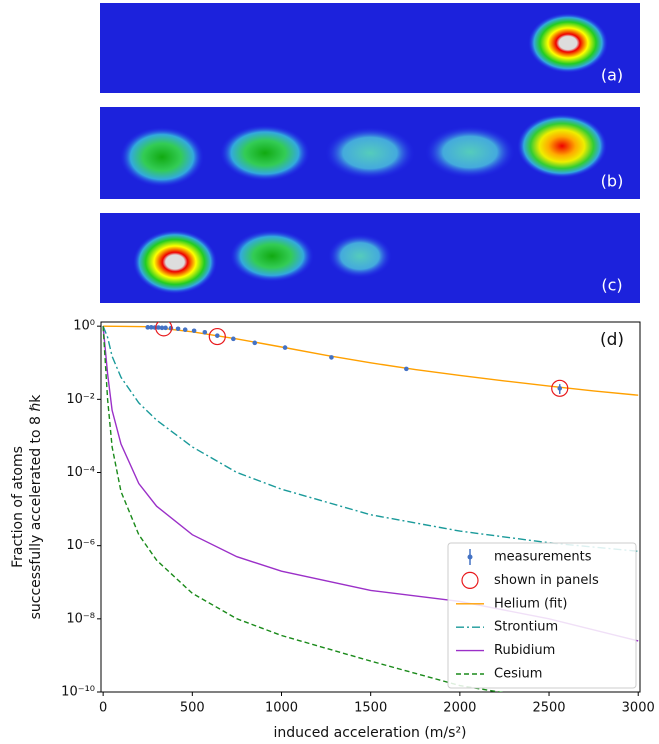  What do you see at coordinates (36, 507) in the screenshot?
I see `y-axis-label: successfully accelerated to 8 ℏk` at bounding box center [36, 507].